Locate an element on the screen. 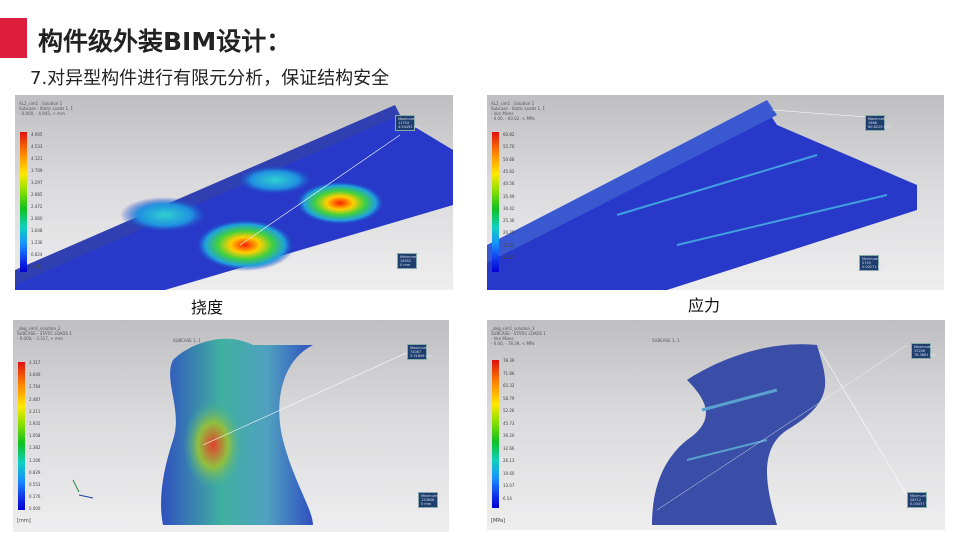 The height and width of the screenshot is (540, 960). legend-tick-label: 4.945 is located at coordinates (37, 134).